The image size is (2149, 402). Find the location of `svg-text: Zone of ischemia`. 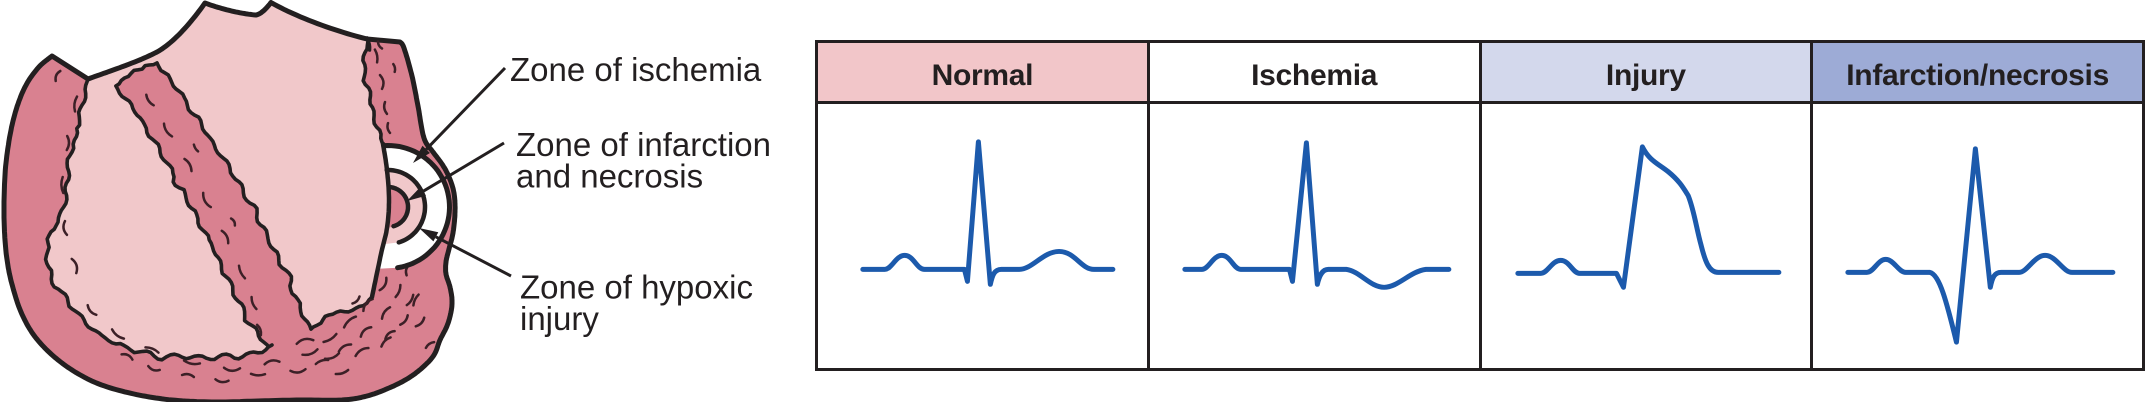

svg-text: Zone of ischemia is located at coordinates (636, 69).